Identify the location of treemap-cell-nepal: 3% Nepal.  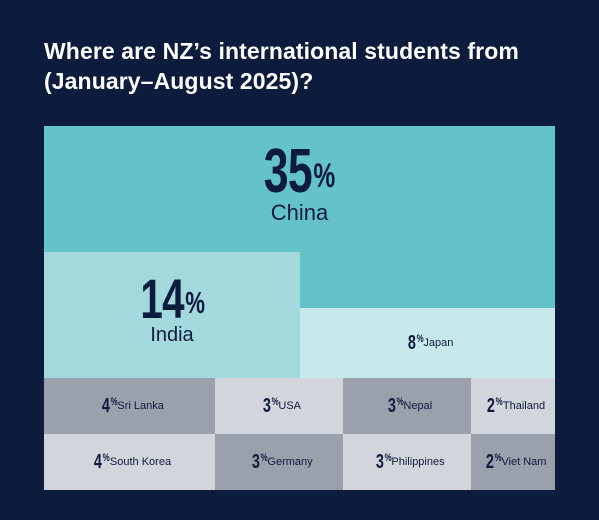
(407, 406).